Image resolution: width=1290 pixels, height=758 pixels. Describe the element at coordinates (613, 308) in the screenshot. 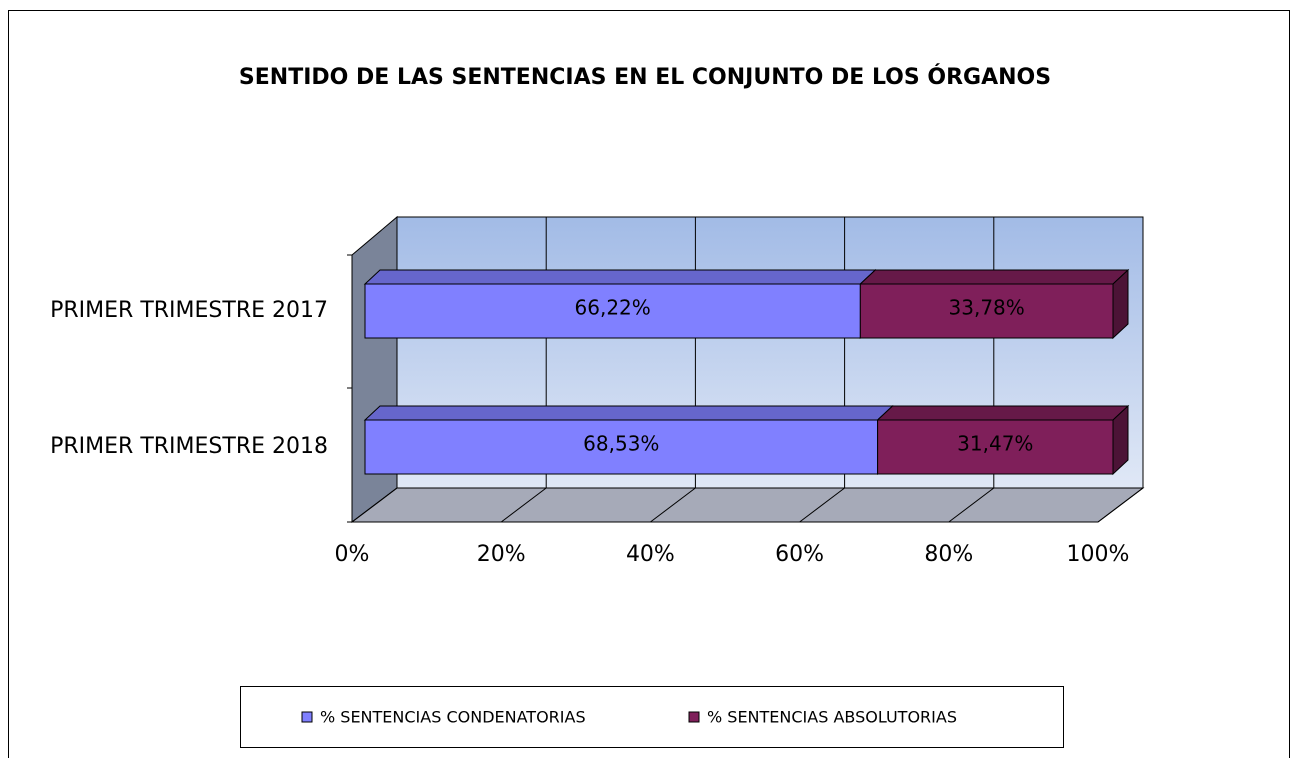

I see `data-label: 66,22%` at that location.